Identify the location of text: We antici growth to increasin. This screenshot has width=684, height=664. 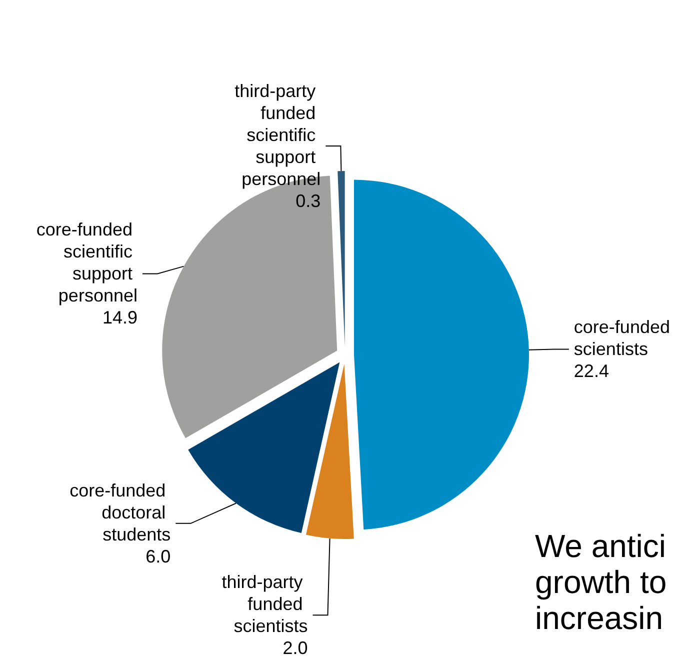
(601, 582).